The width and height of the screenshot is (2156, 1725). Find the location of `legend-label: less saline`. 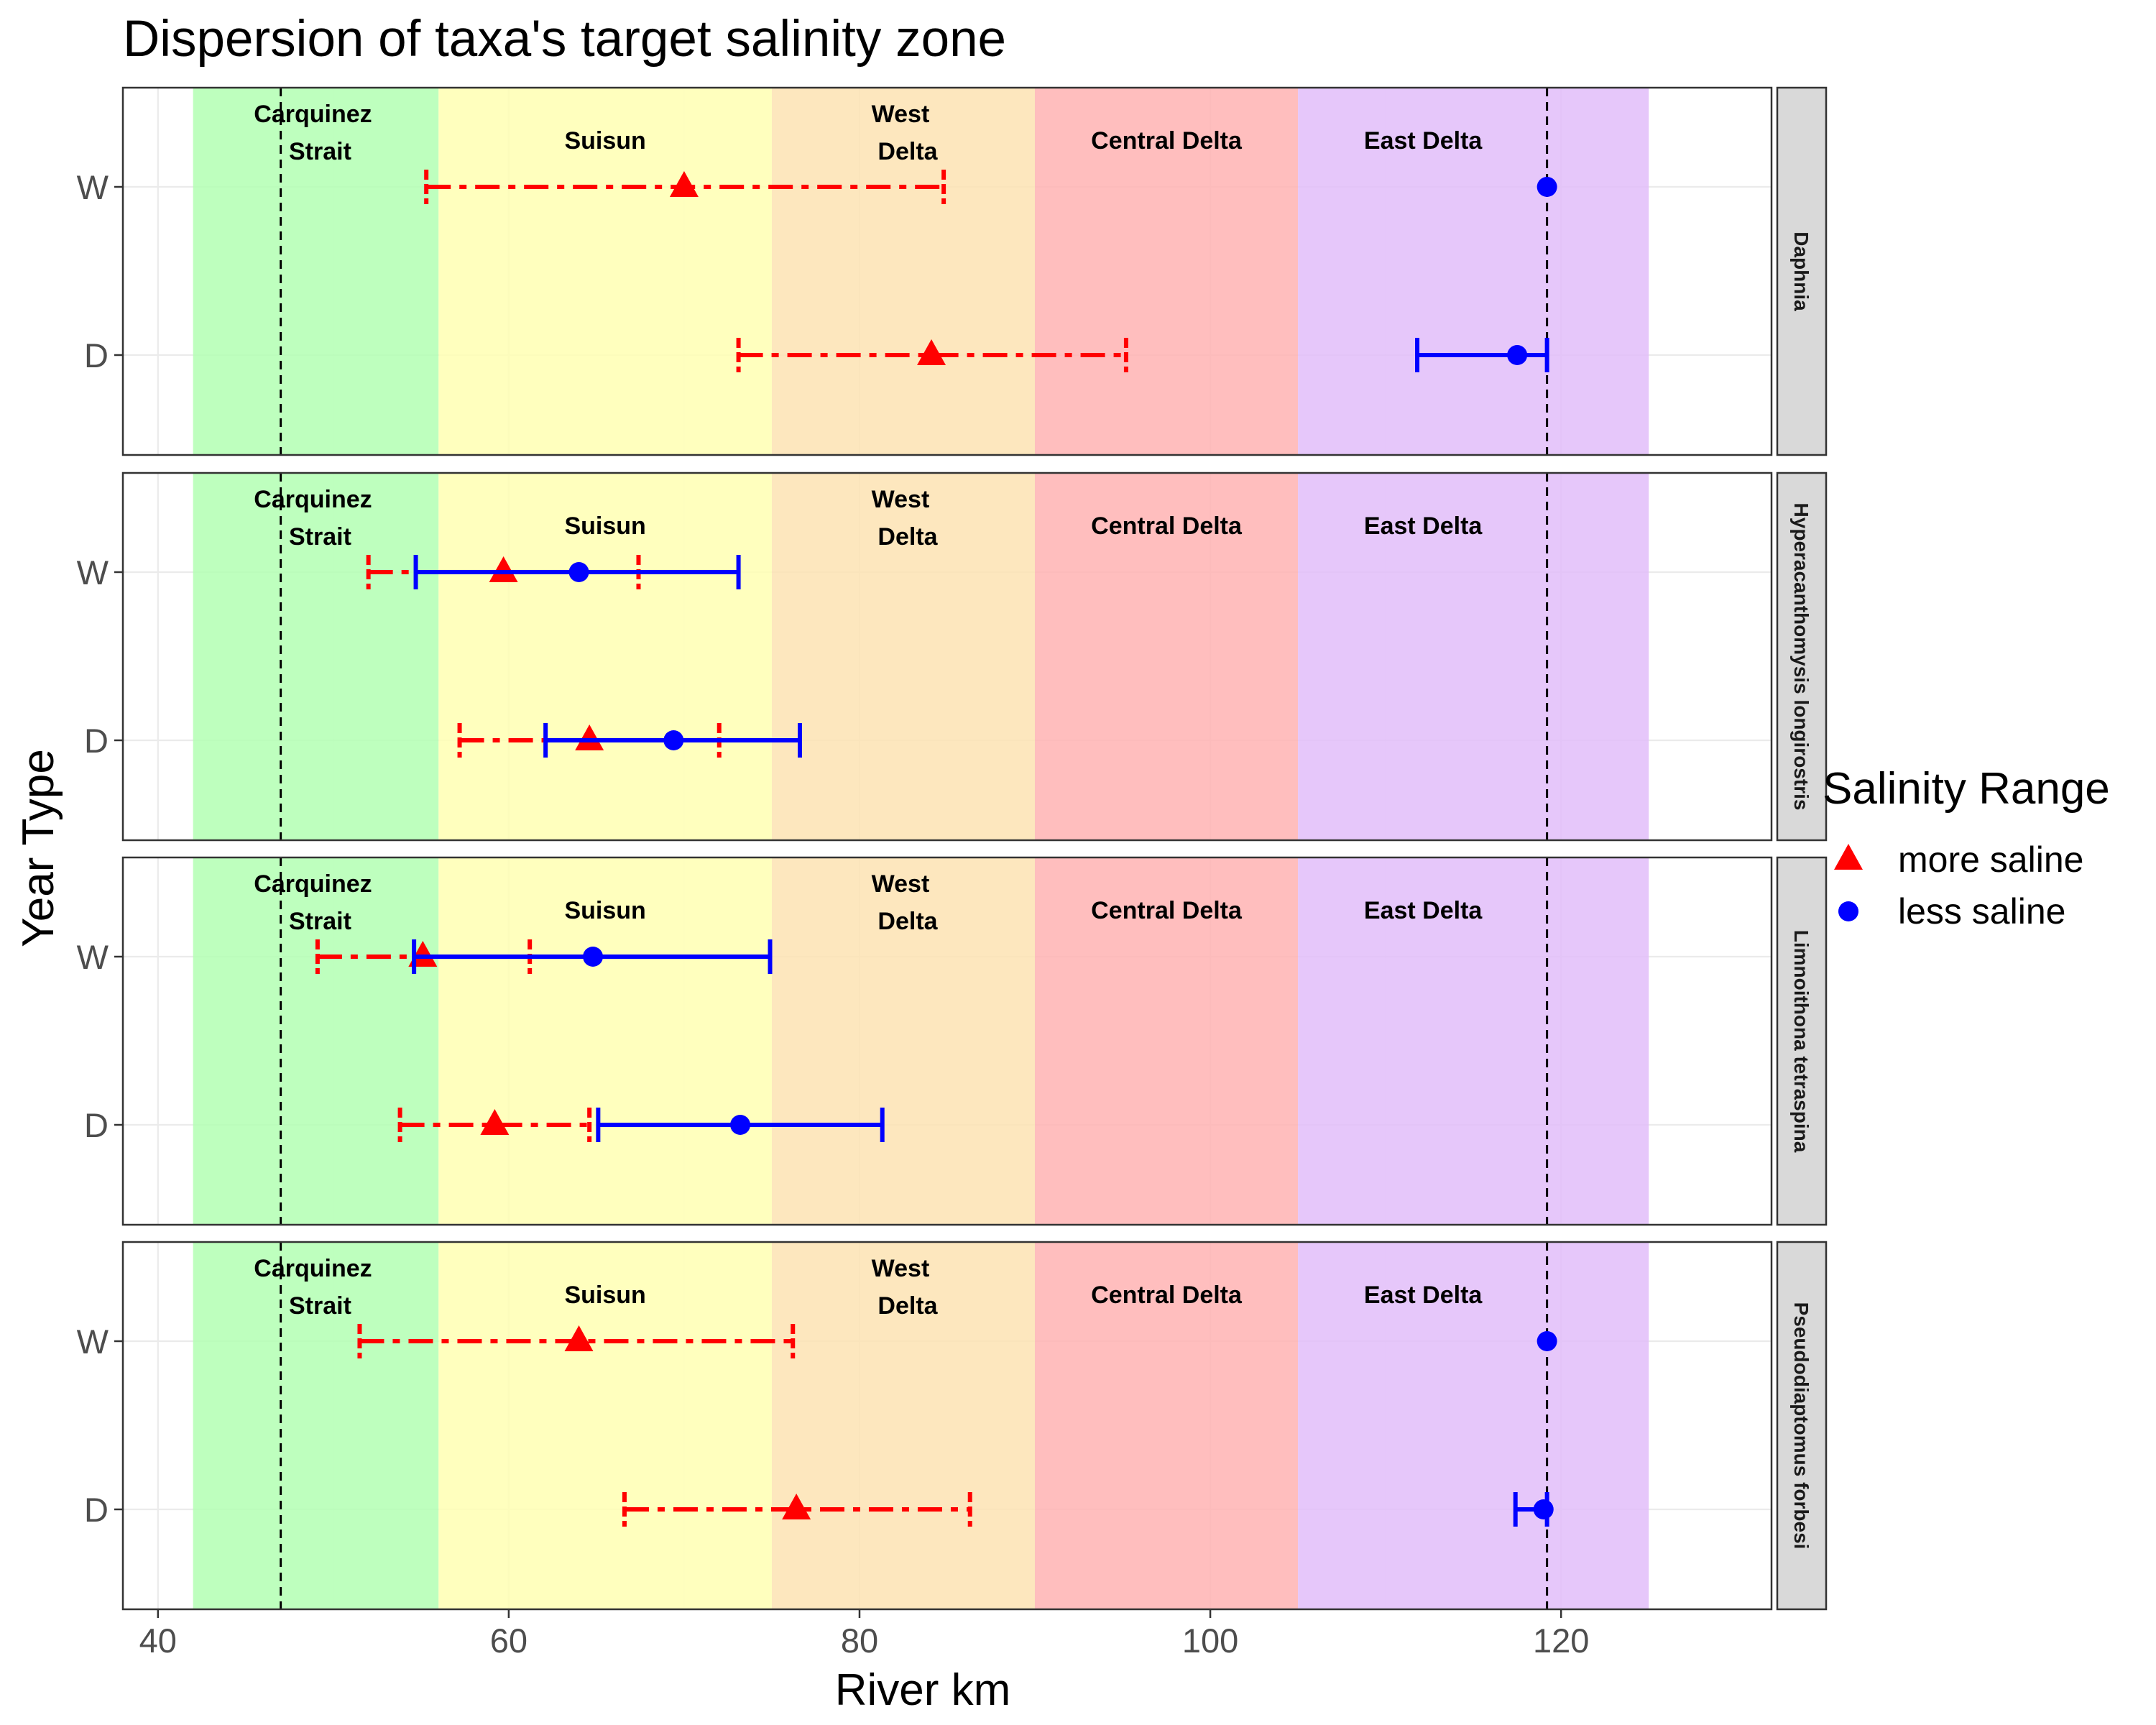

legend-label: less saline is located at coordinates (1981, 911).